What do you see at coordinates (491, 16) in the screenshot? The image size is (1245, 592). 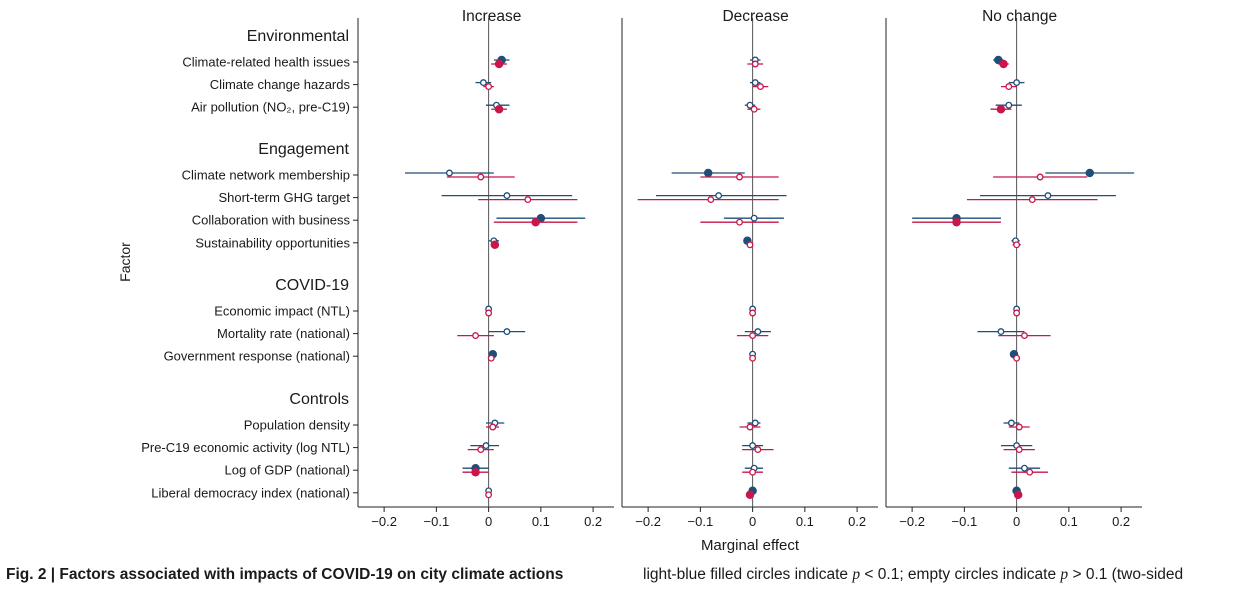 I see `panel-title-increase: Increase` at bounding box center [491, 16].